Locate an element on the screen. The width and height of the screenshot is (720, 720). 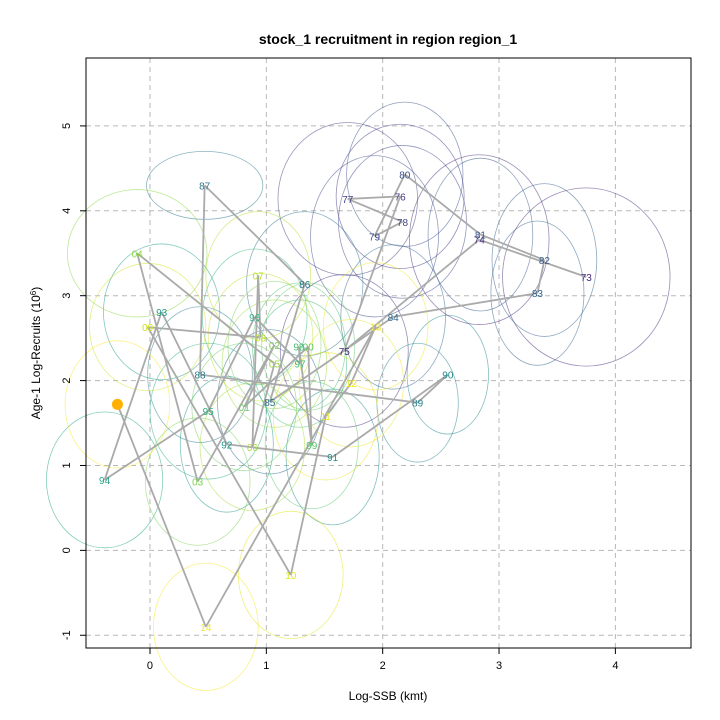
y-tick-label: -1 is located at coordinates (67, 635).